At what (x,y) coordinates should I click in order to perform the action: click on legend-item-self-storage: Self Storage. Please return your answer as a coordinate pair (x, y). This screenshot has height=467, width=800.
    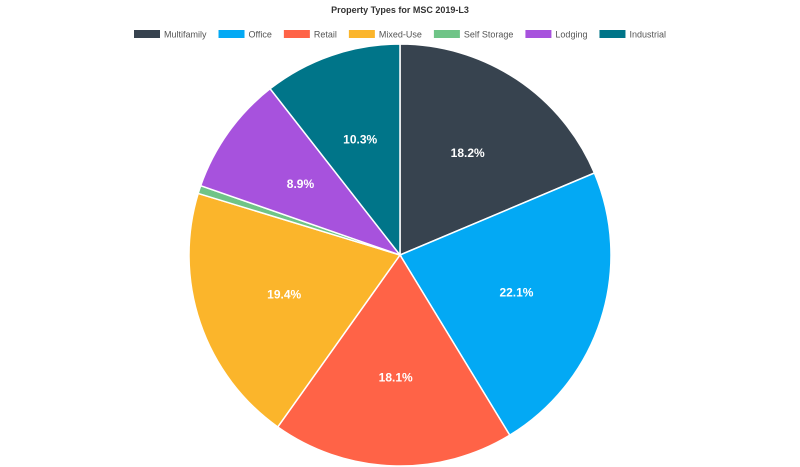
    Looking at the image, I should click on (473, 35).